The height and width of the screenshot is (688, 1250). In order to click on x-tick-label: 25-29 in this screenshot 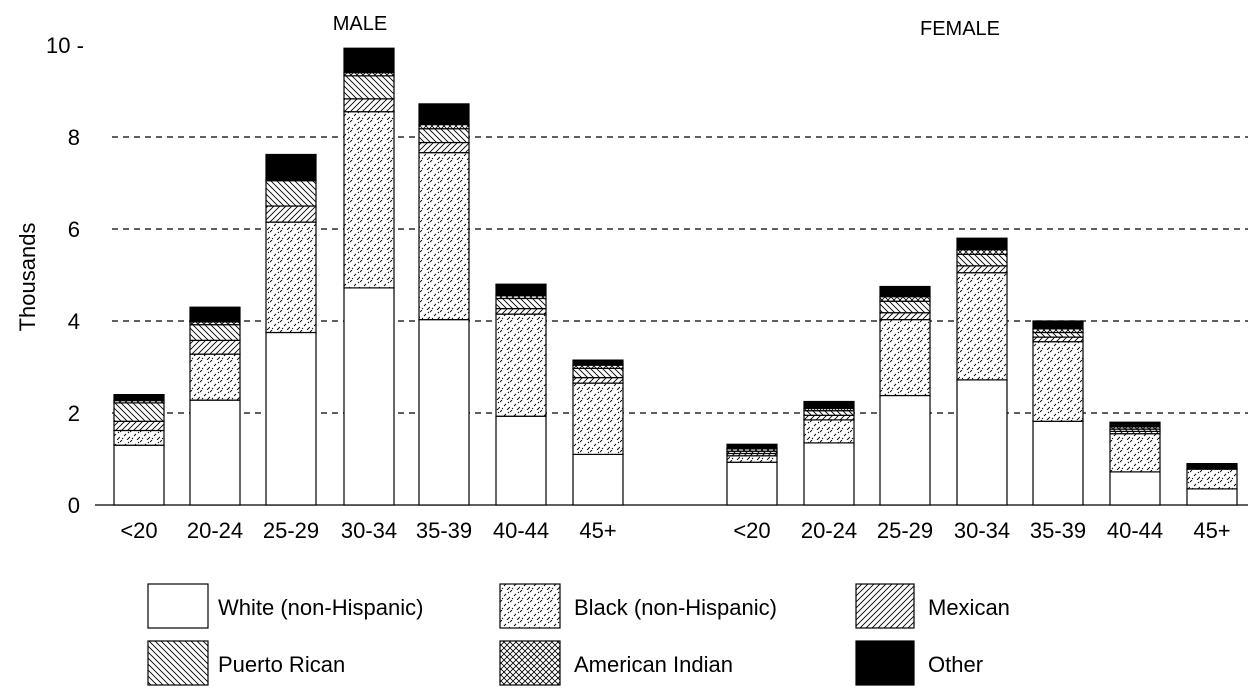, I will do `click(291, 530)`.